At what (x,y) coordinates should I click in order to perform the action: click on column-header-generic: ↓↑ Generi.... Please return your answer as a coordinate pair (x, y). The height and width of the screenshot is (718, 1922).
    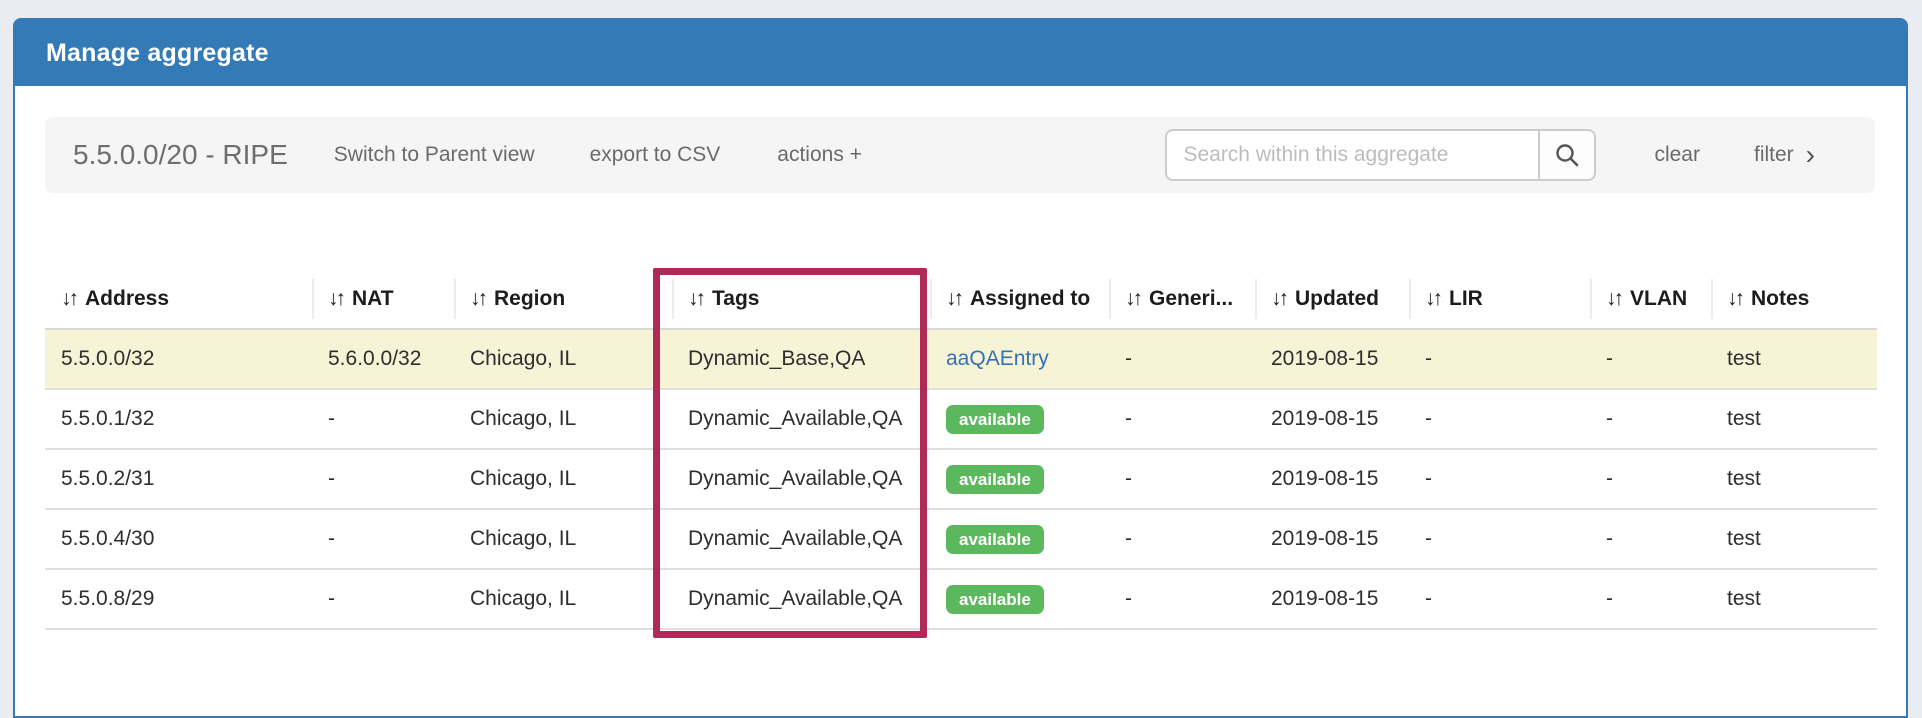
    Looking at the image, I should click on (1182, 300).